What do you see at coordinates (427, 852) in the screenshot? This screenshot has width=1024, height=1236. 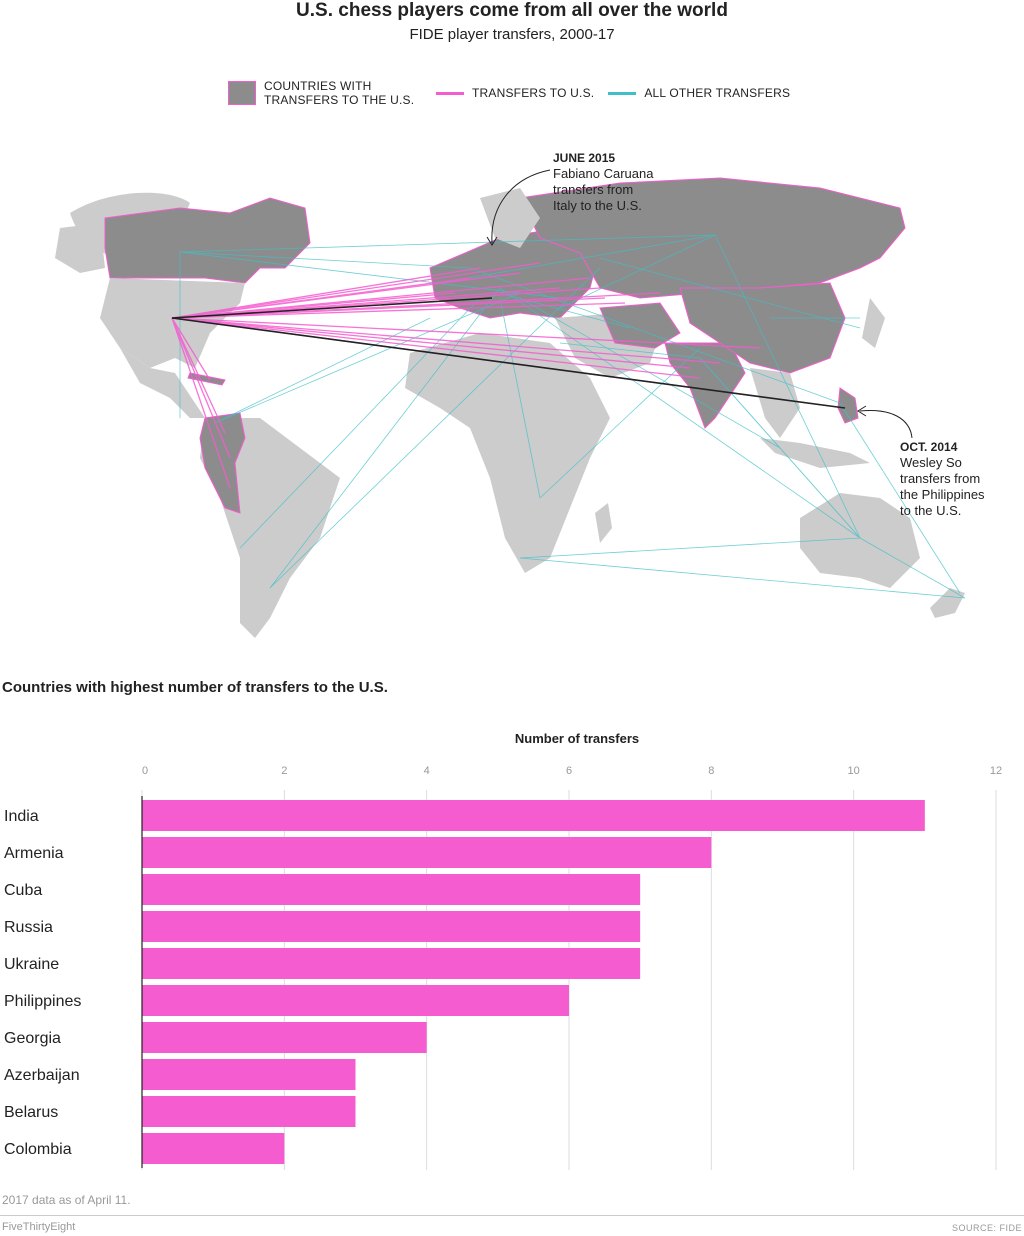 I see `bar-armenia` at bounding box center [427, 852].